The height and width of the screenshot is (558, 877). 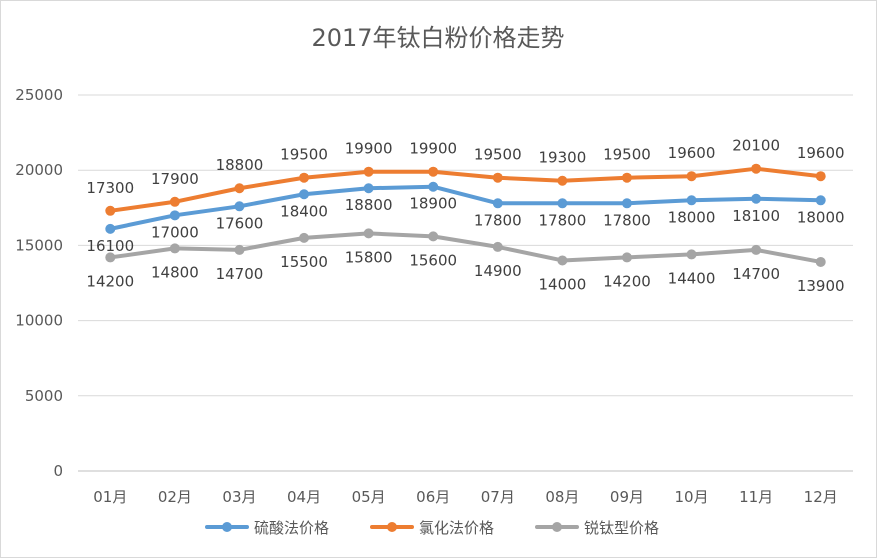 What do you see at coordinates (39, 95) in the screenshot?
I see `y-tick-label: 25000` at bounding box center [39, 95].